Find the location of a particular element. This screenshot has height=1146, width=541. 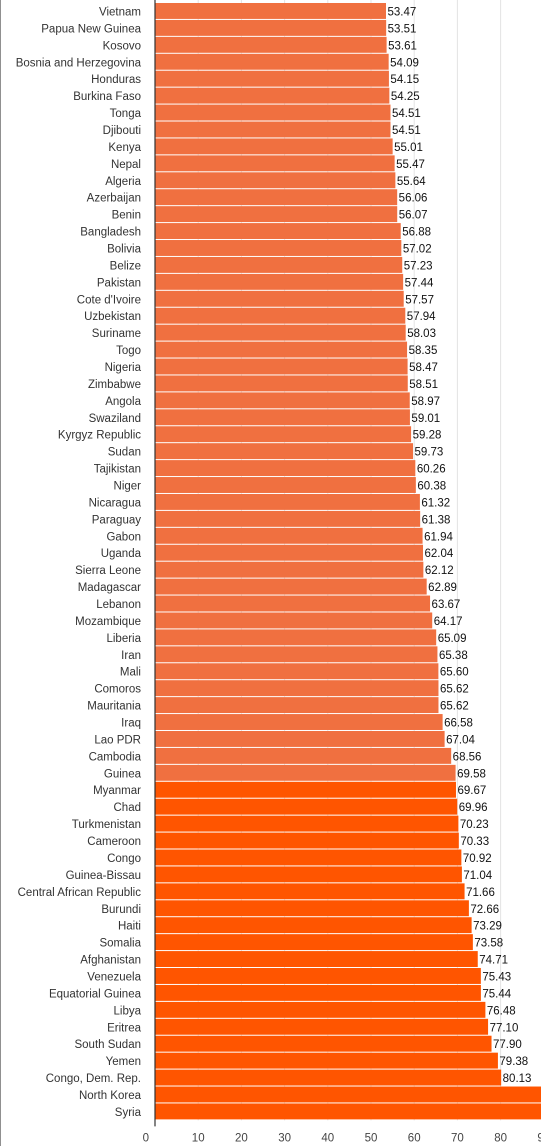

value-label: 63.67 is located at coordinates (446, 605).